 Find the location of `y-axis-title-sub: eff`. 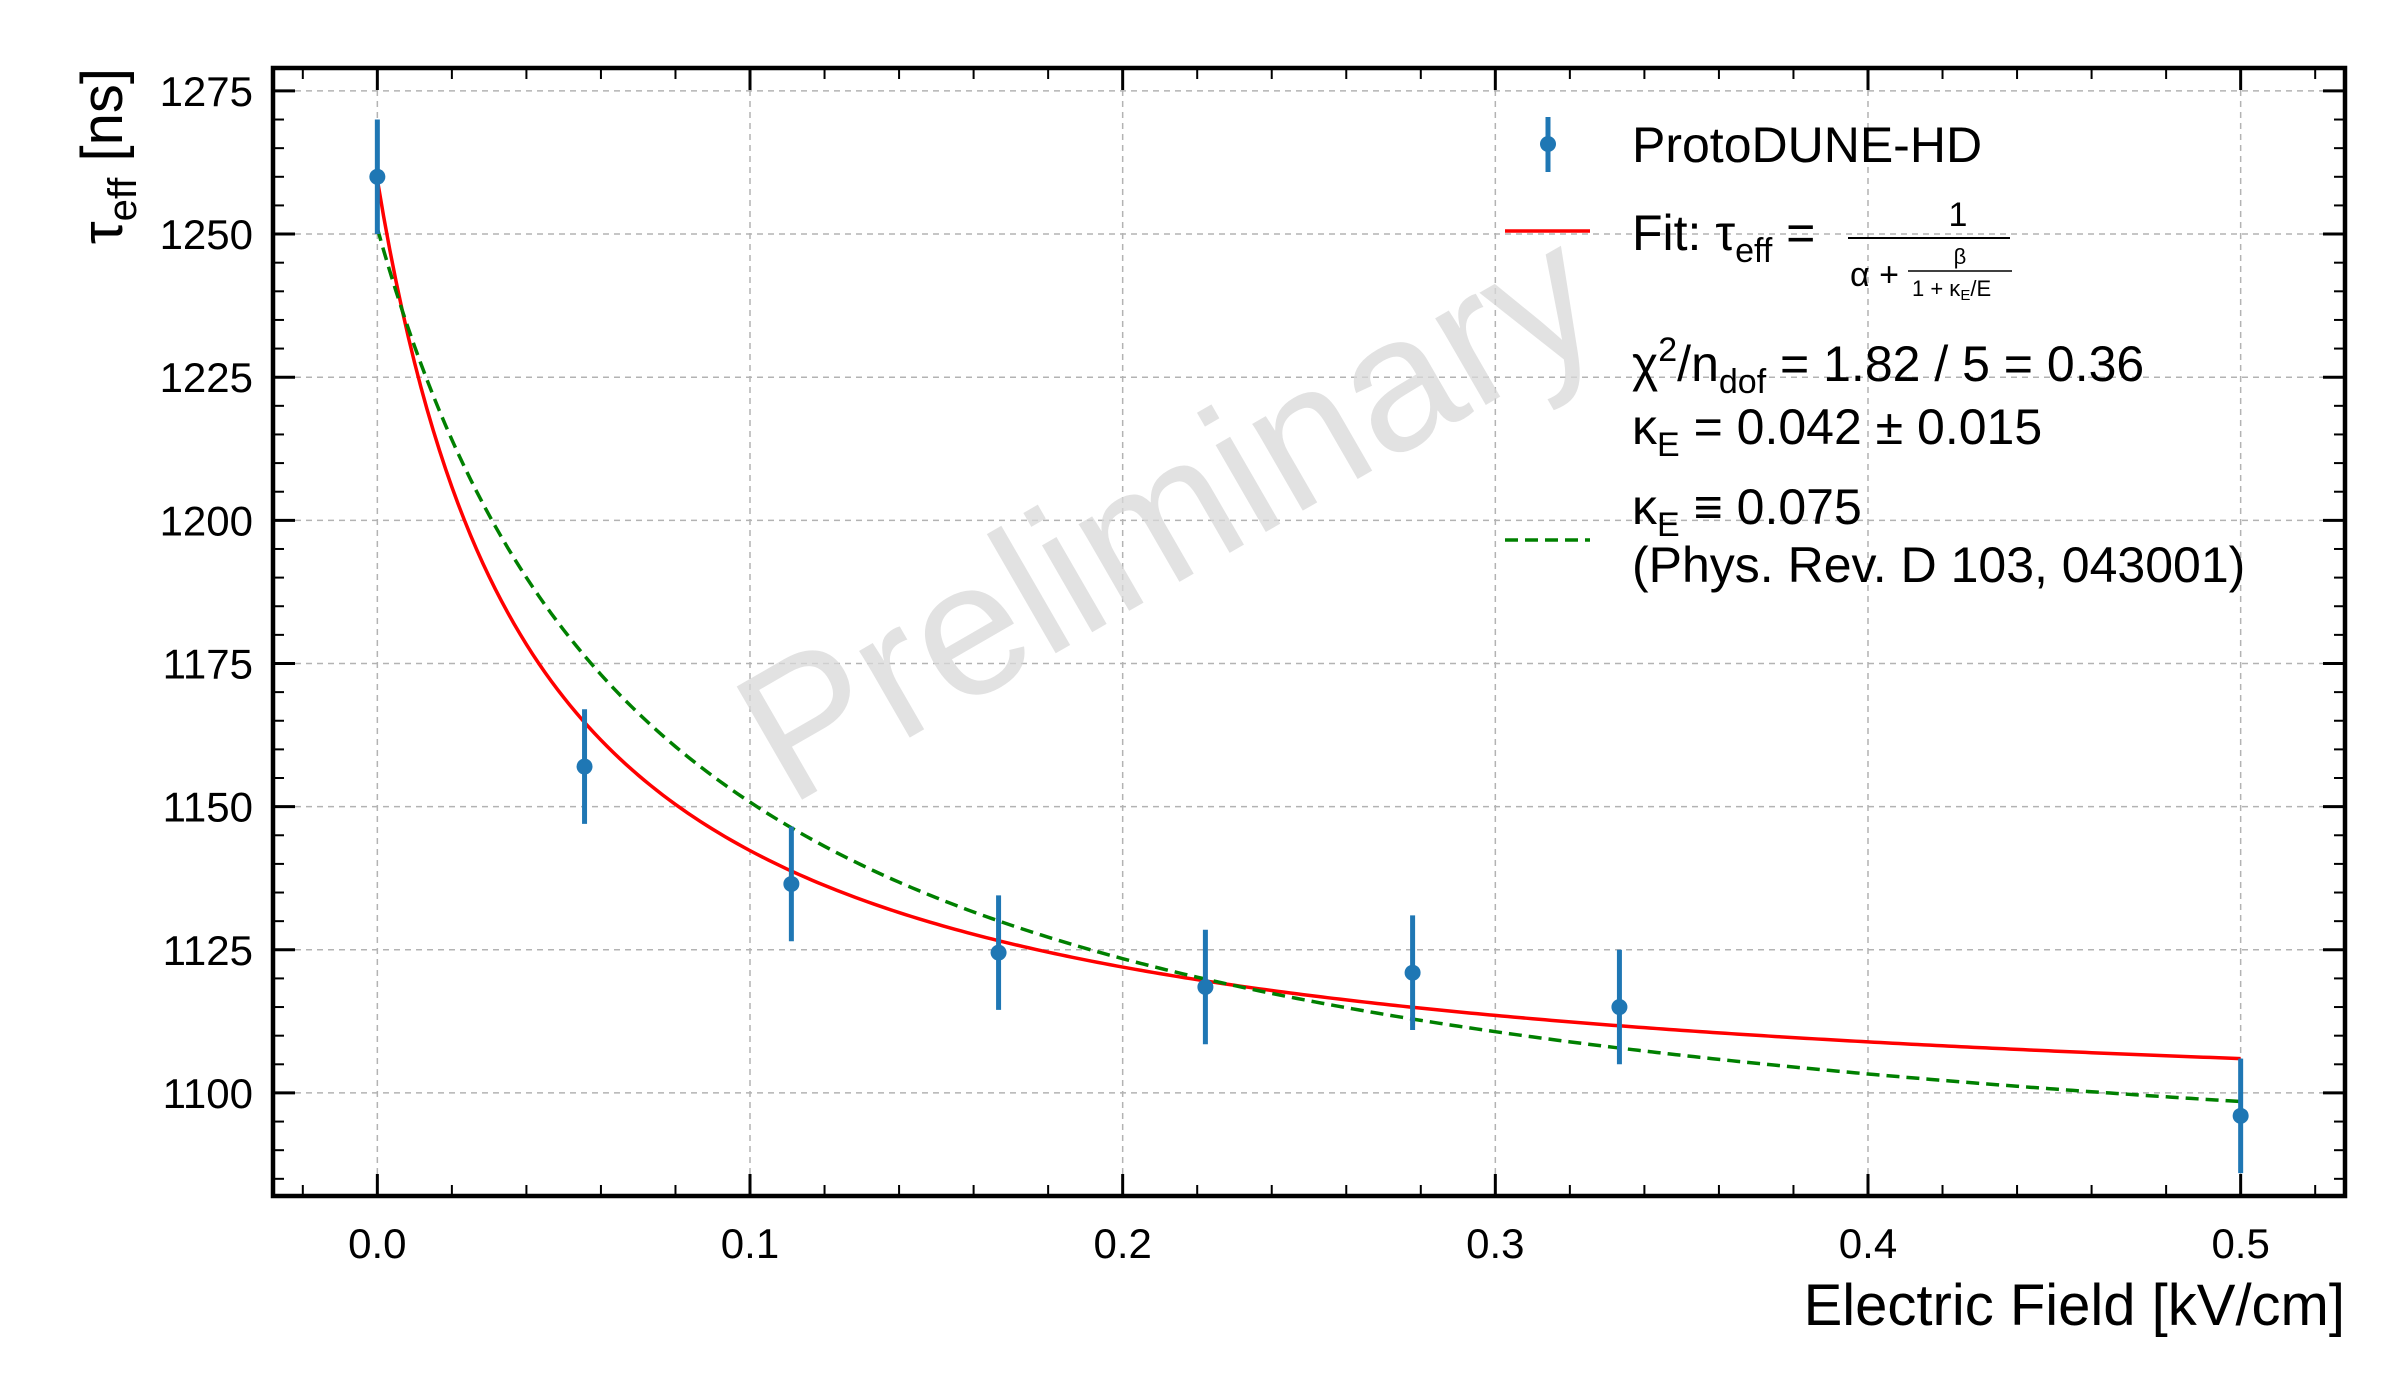

y-axis-title-sub: eff is located at coordinates (123, 199).